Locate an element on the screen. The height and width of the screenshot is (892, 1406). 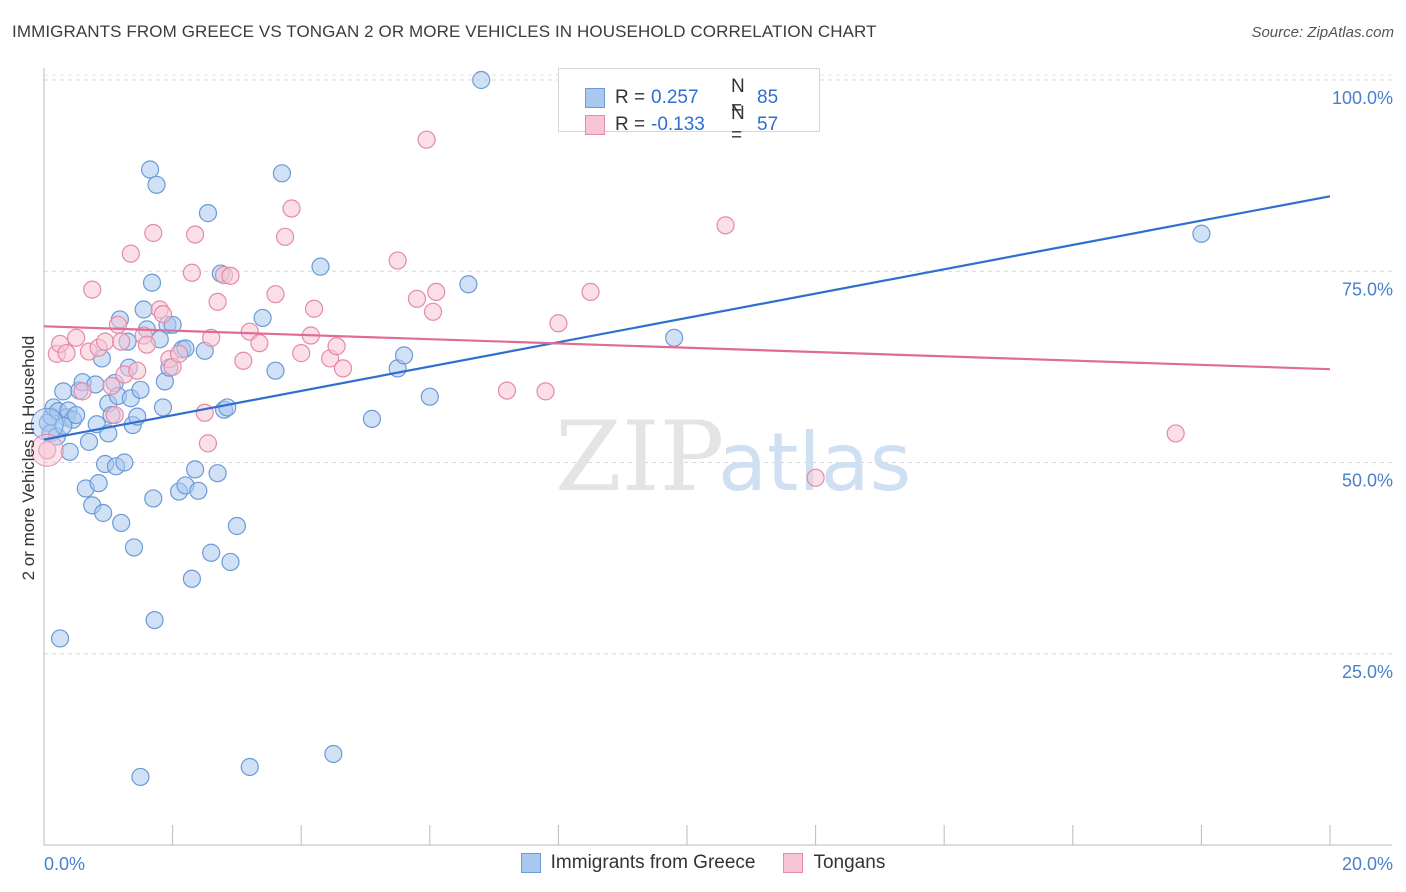
stats-legend: R = 0.257 N = 85 R = -0.133 N = 57 is located at coordinates (689, 107).